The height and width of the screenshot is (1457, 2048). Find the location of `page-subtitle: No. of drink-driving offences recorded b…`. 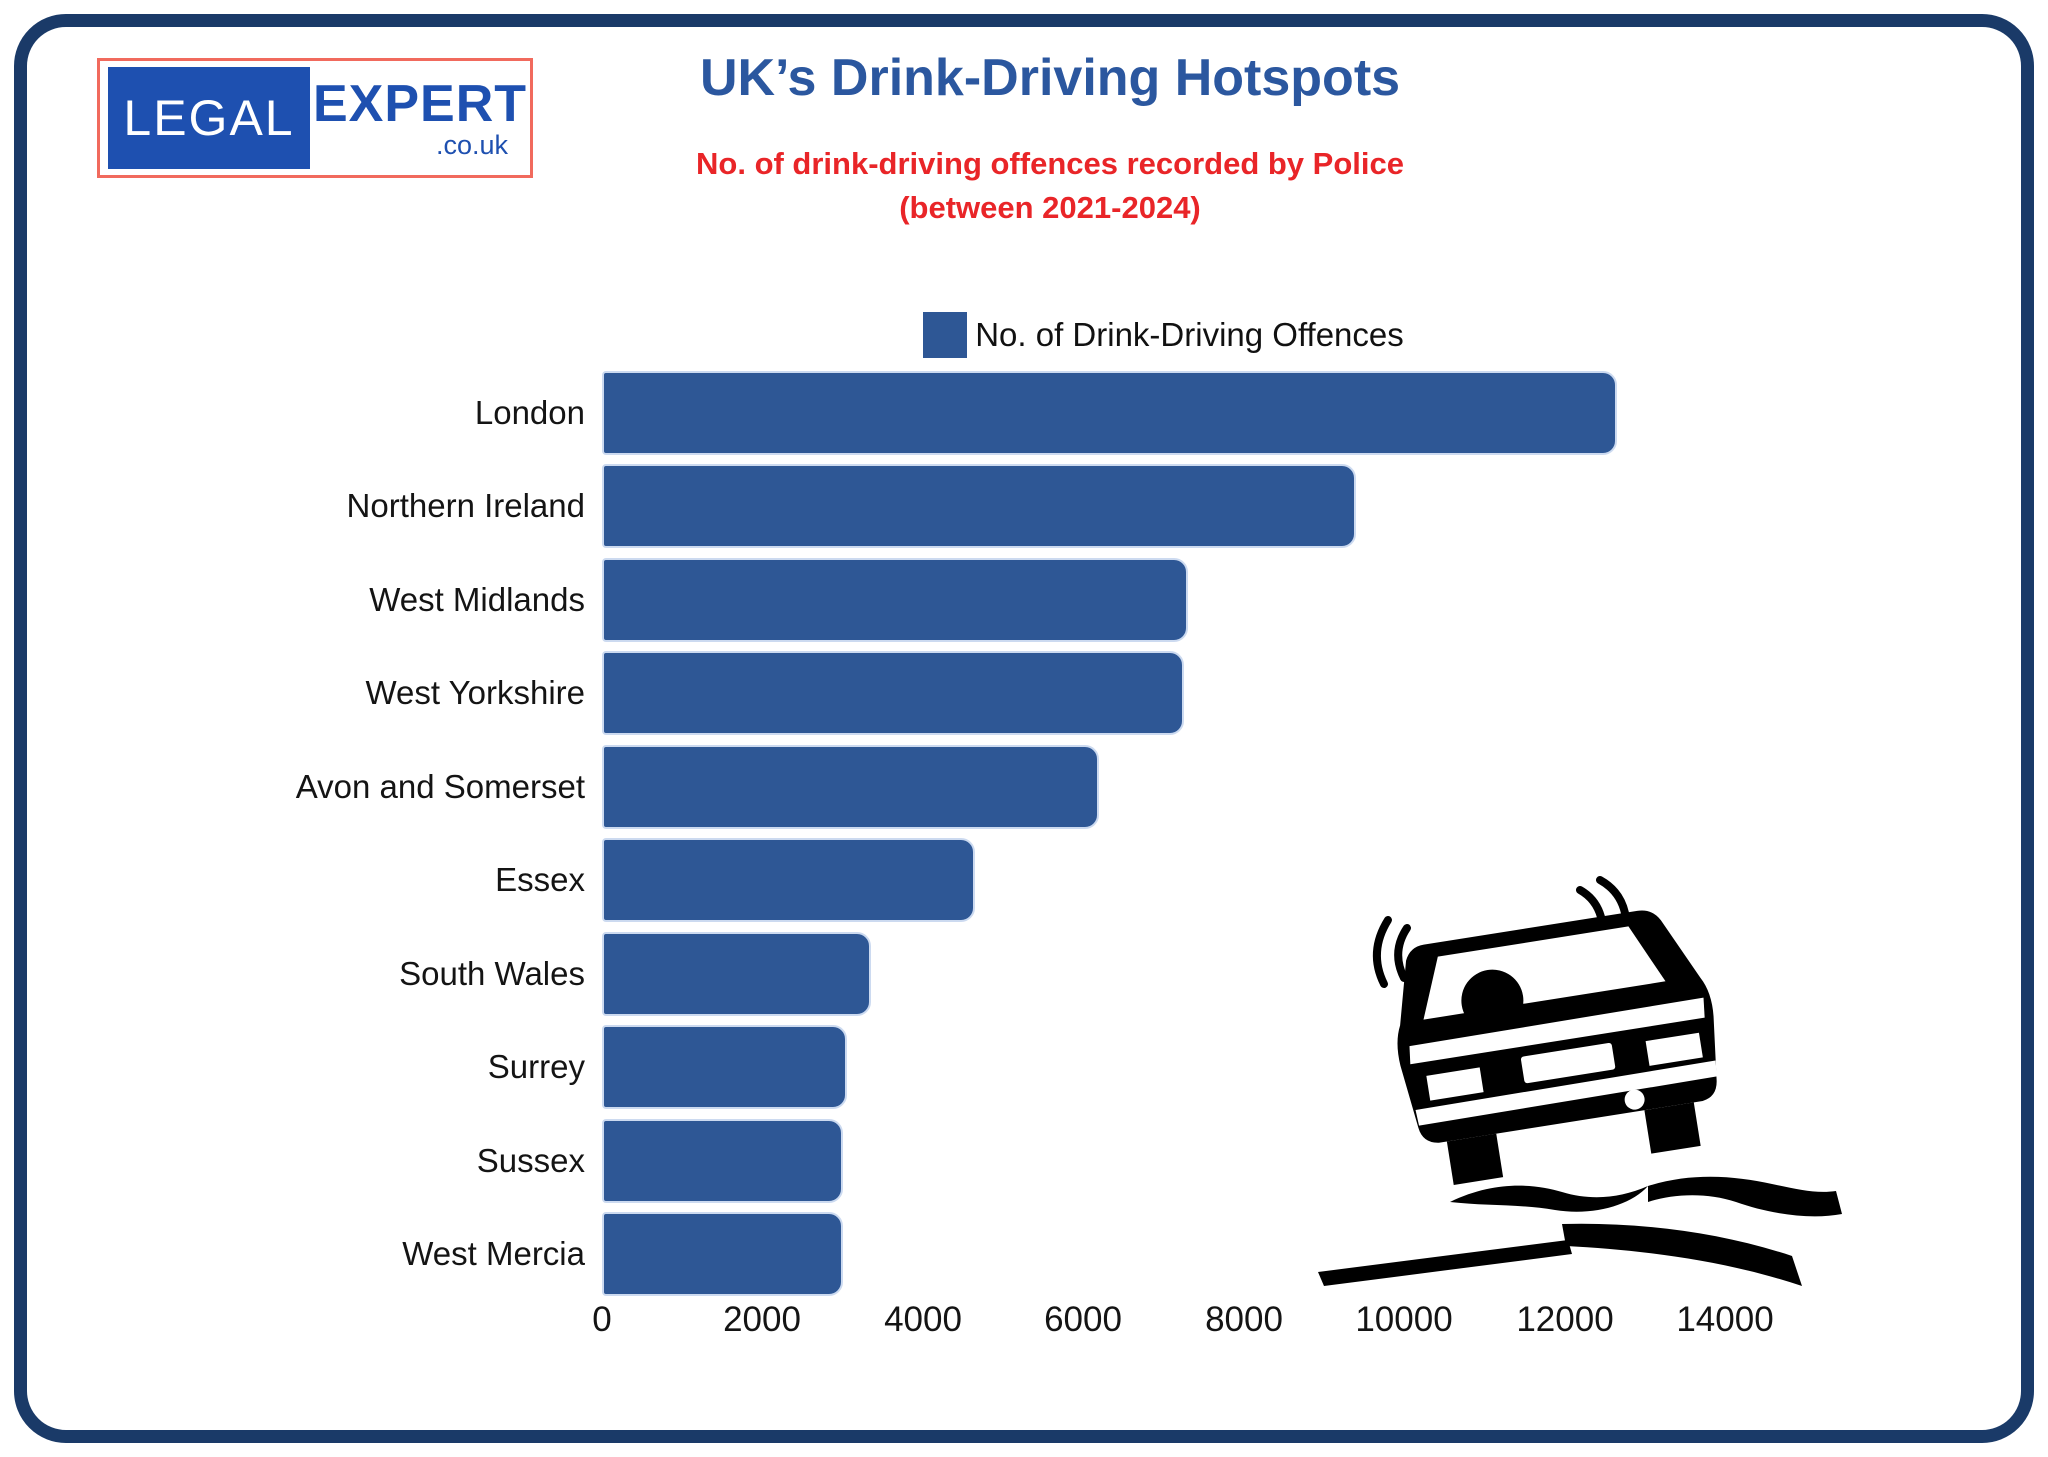

page-subtitle: No. of drink-driving offences recorded b… is located at coordinates (1050, 186).